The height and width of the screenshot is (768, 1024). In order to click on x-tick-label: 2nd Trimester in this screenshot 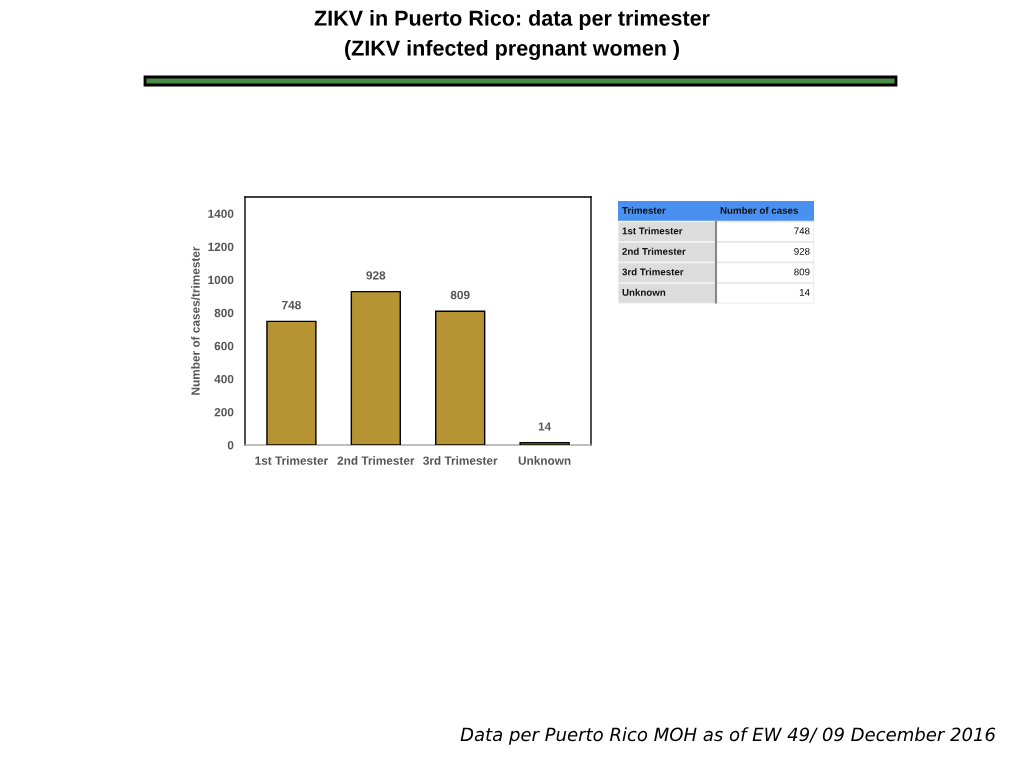, I will do `click(376, 460)`.